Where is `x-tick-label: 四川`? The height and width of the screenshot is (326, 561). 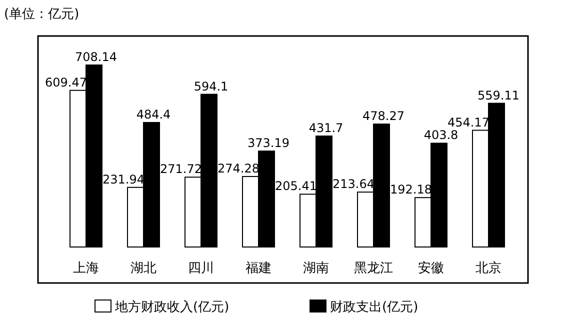 x-tick-label: 四川 is located at coordinates (201, 268).